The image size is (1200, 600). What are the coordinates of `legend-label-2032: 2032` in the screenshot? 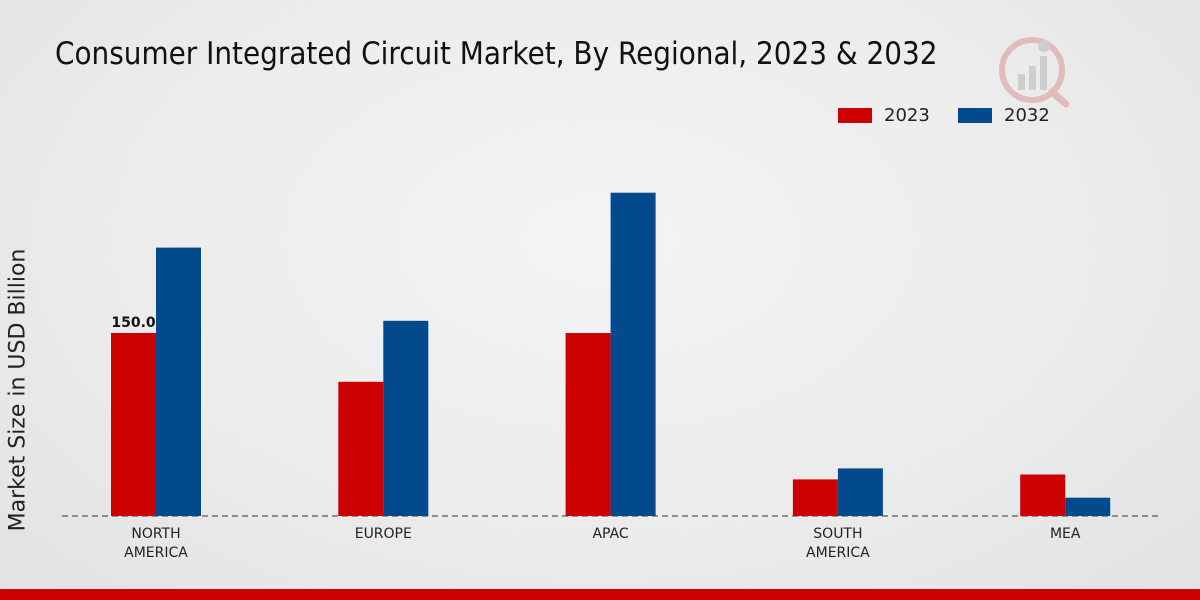 It's located at (1027, 115).